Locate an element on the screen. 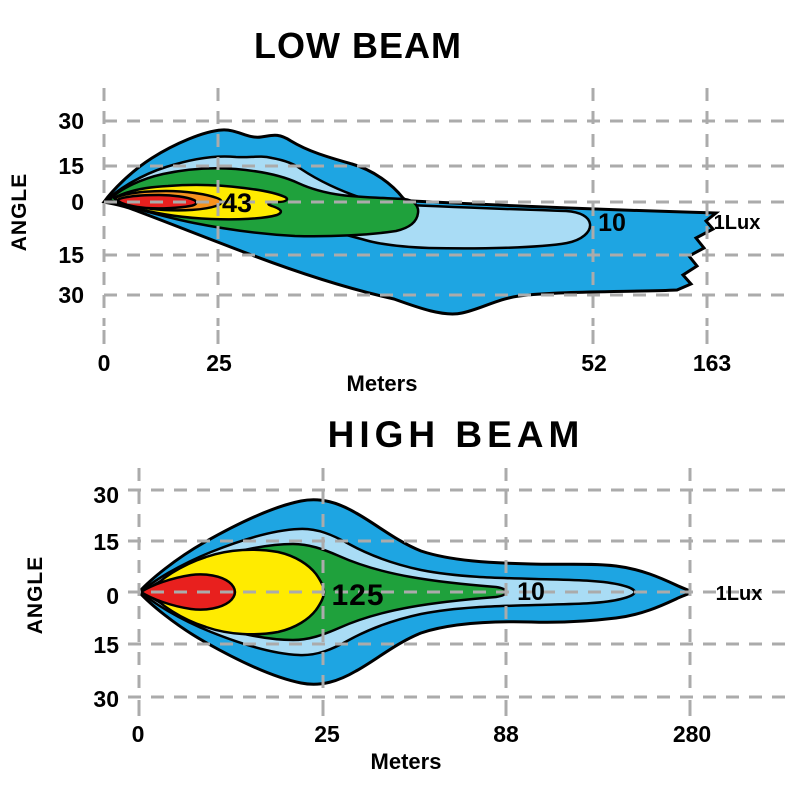  low-y-tick: 0 is located at coordinates (77, 202).